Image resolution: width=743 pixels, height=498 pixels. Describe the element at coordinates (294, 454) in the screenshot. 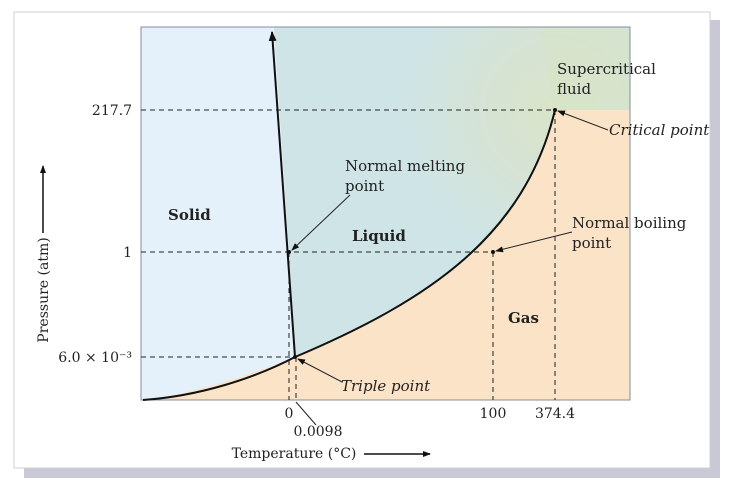

I see `x-axis-title: Temperature (°C)` at that location.